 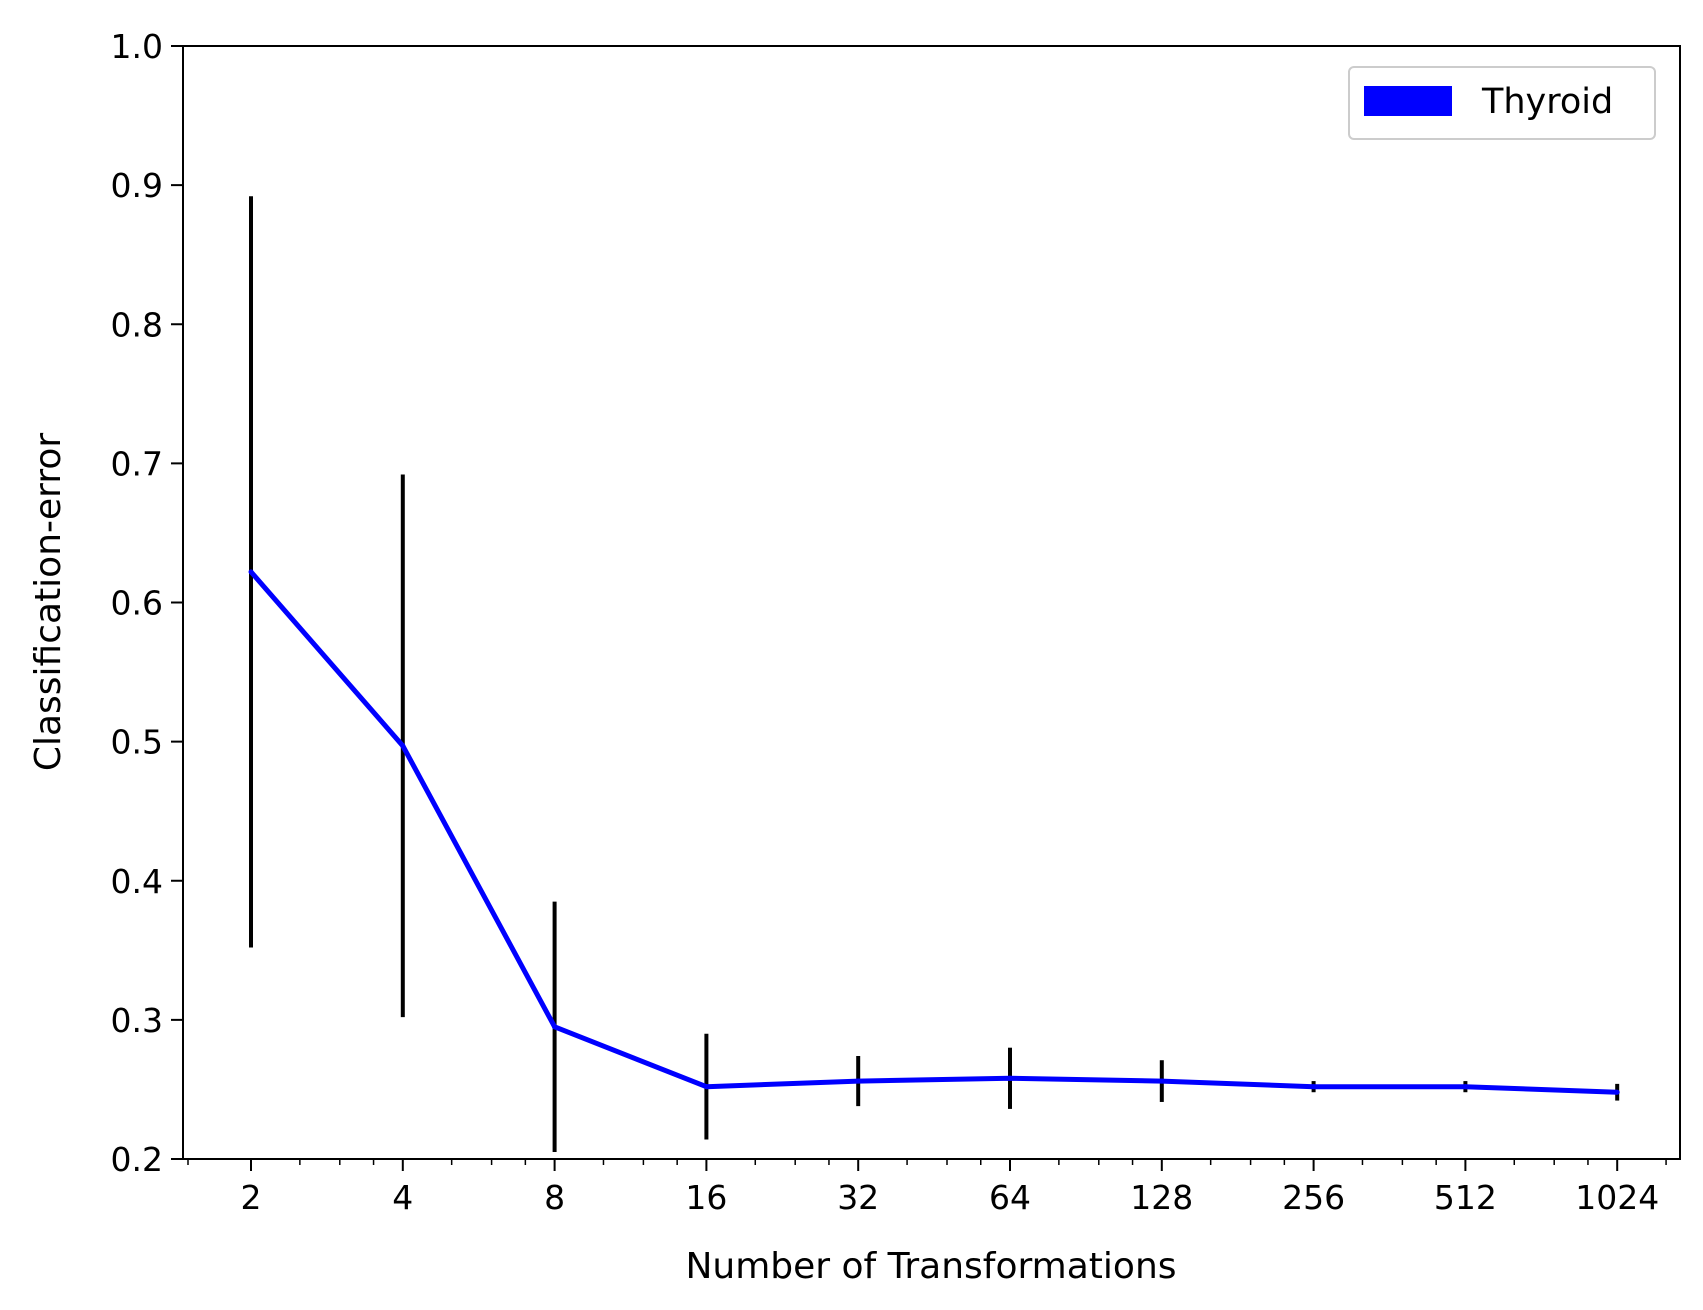 What do you see at coordinates (1313, 1197) in the screenshot?
I see `x-tick-label: 256` at bounding box center [1313, 1197].